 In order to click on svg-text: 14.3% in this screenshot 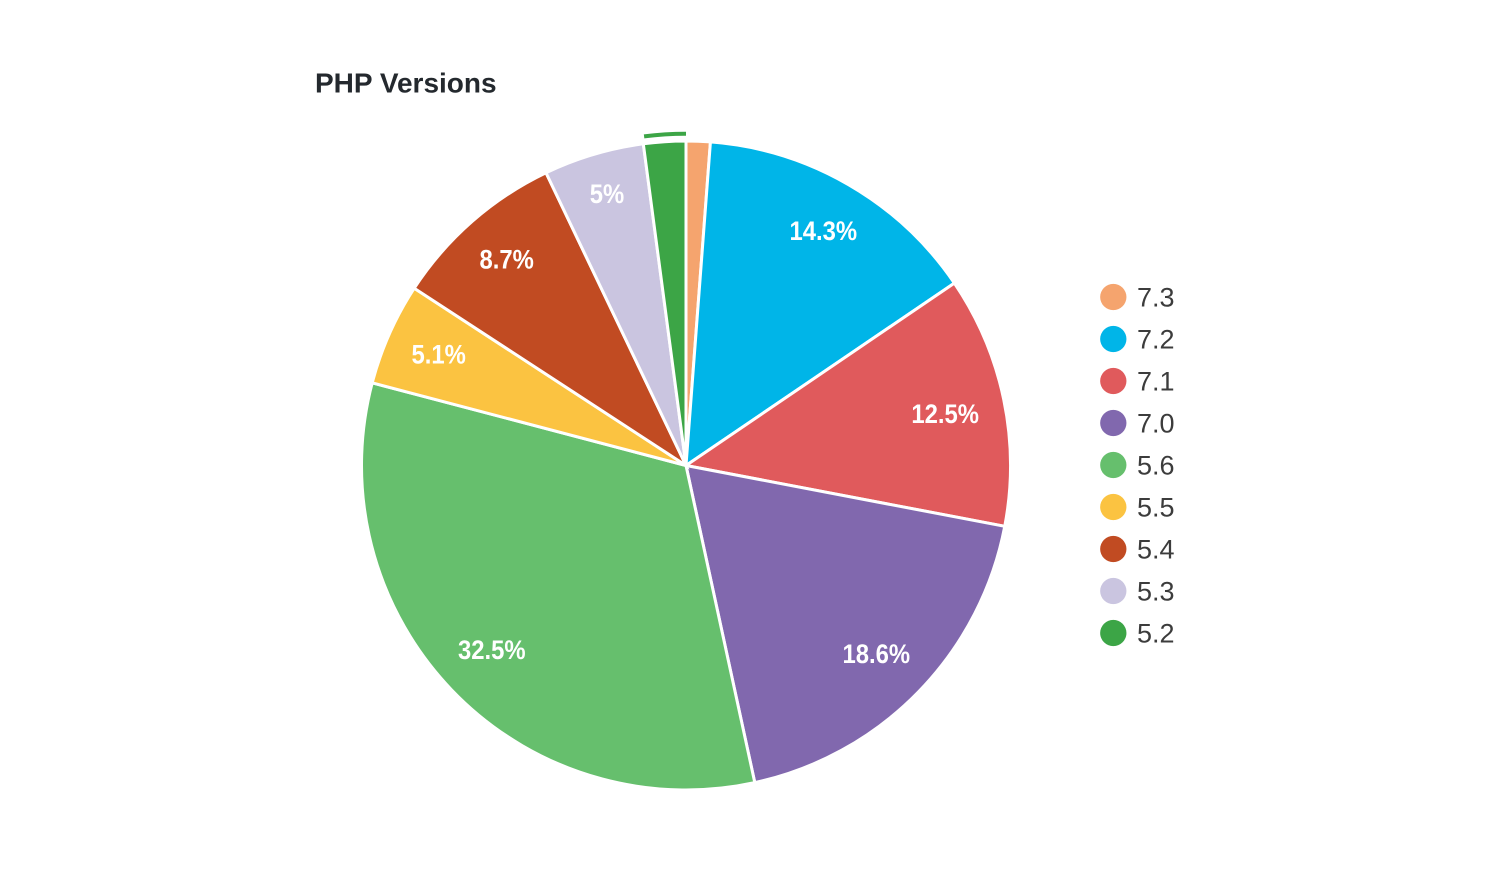, I will do `click(823, 231)`.